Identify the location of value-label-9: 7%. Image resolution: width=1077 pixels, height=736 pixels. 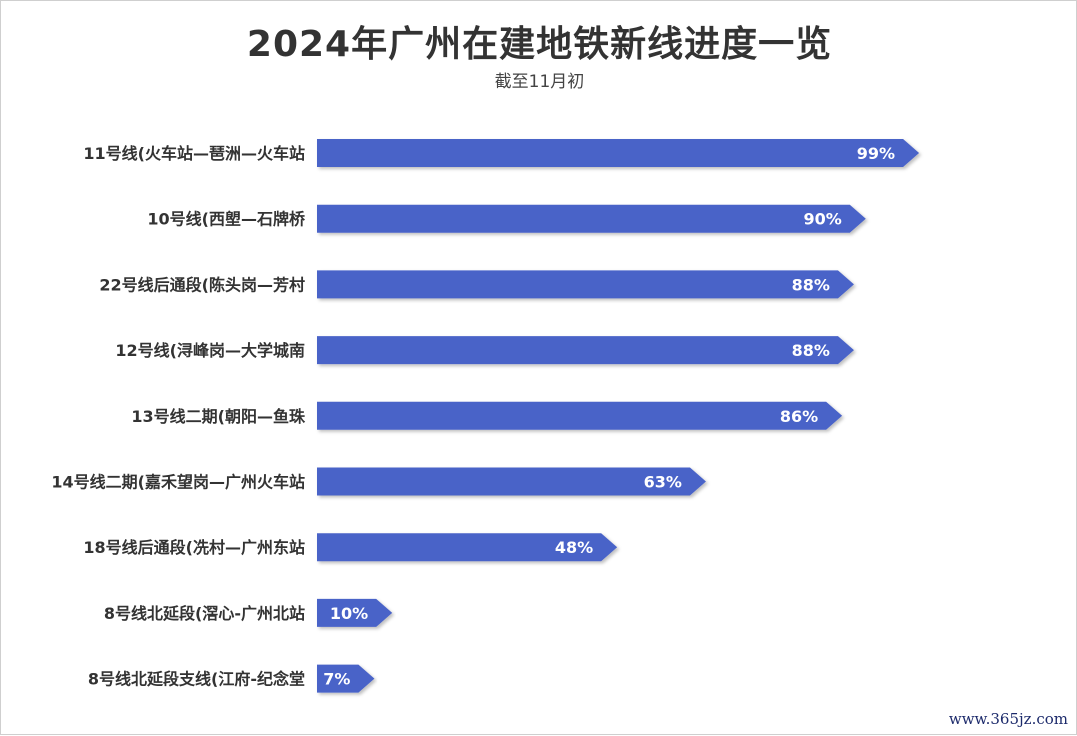
(336, 679).